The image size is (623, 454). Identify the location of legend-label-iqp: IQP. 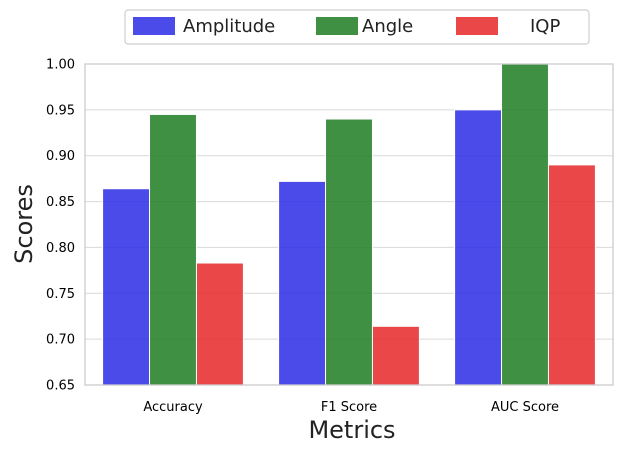
(545, 26).